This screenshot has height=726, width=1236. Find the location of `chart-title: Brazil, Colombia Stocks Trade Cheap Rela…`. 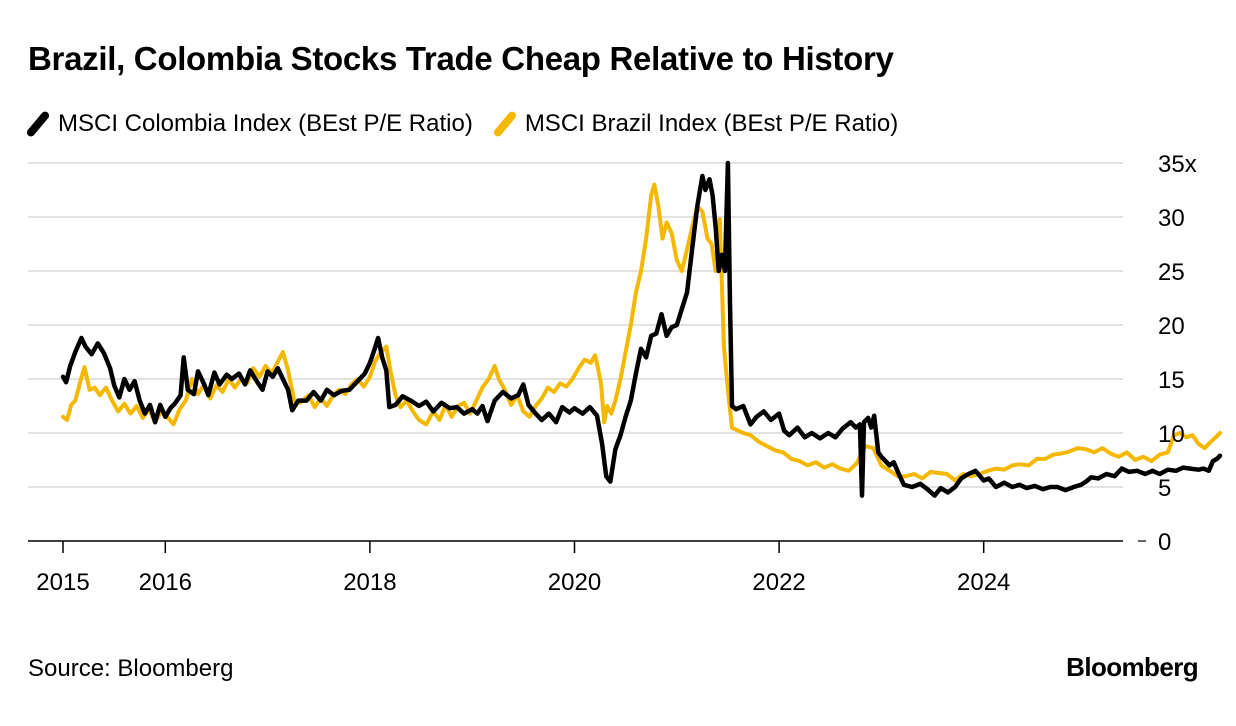

chart-title: Brazil, Colombia Stocks Trade Cheap Rela… is located at coordinates (461, 58).